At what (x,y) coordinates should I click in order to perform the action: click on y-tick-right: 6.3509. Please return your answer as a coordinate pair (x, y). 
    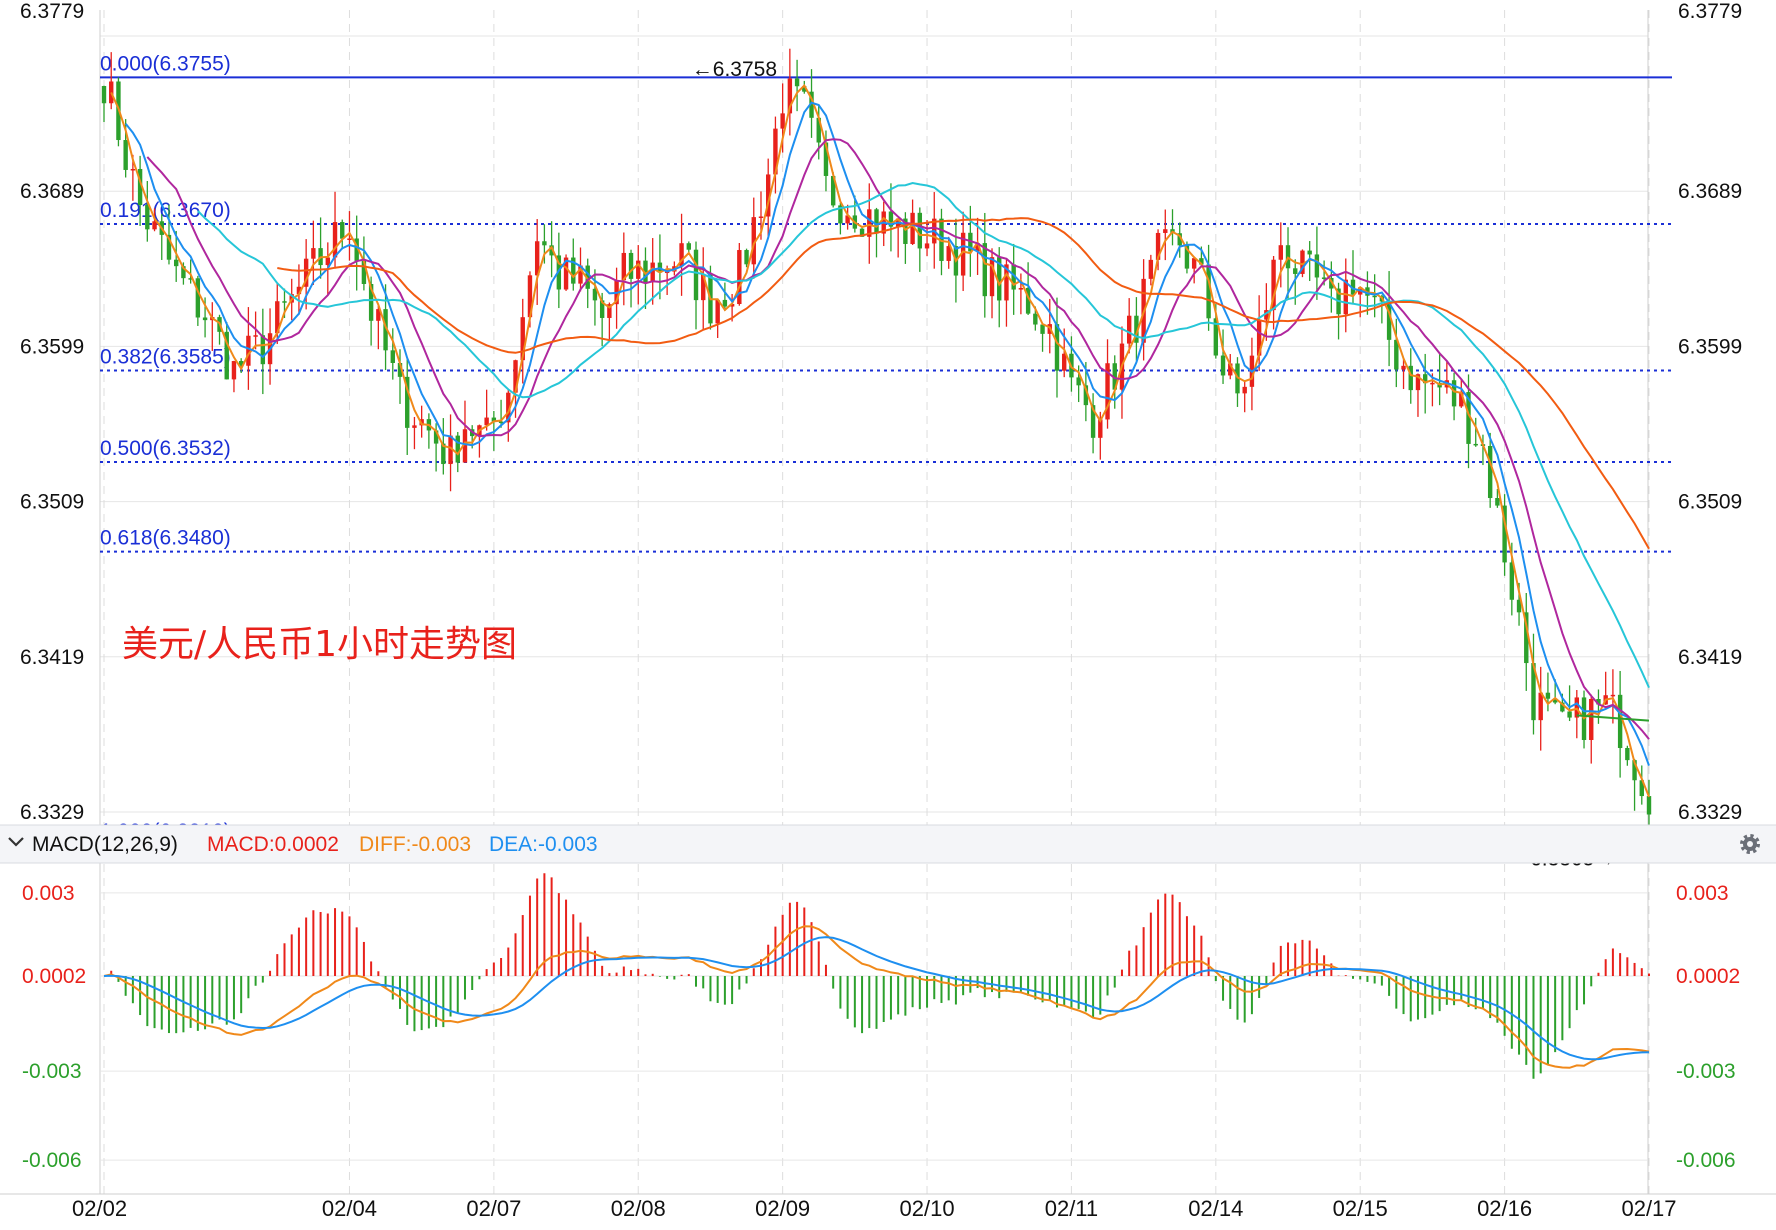
    Looking at the image, I should click on (1710, 502).